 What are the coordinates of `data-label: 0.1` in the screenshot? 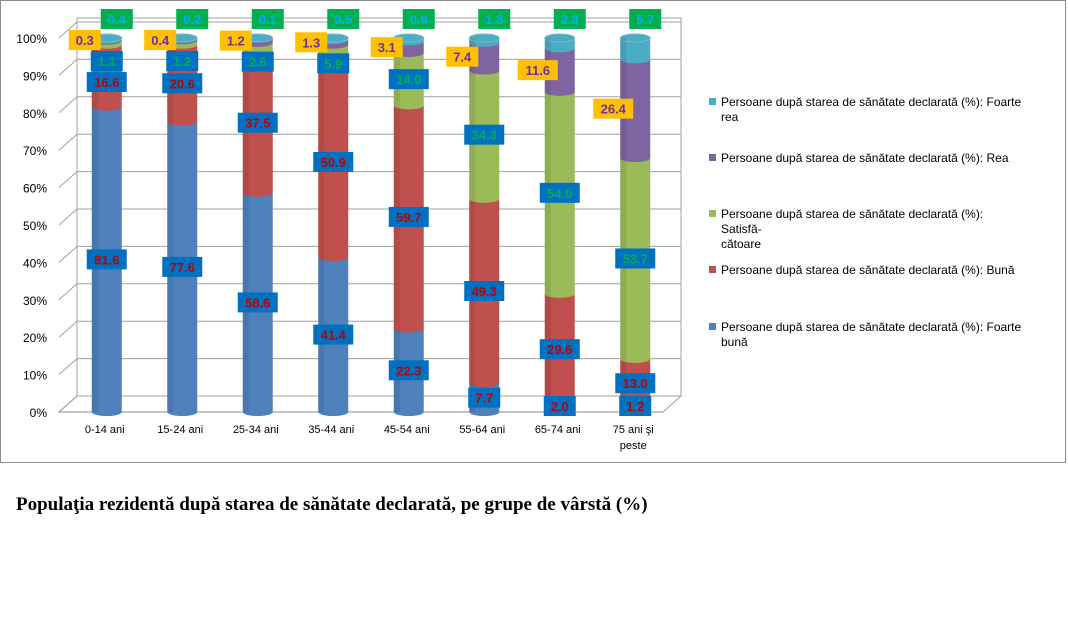 It's located at (268, 19).